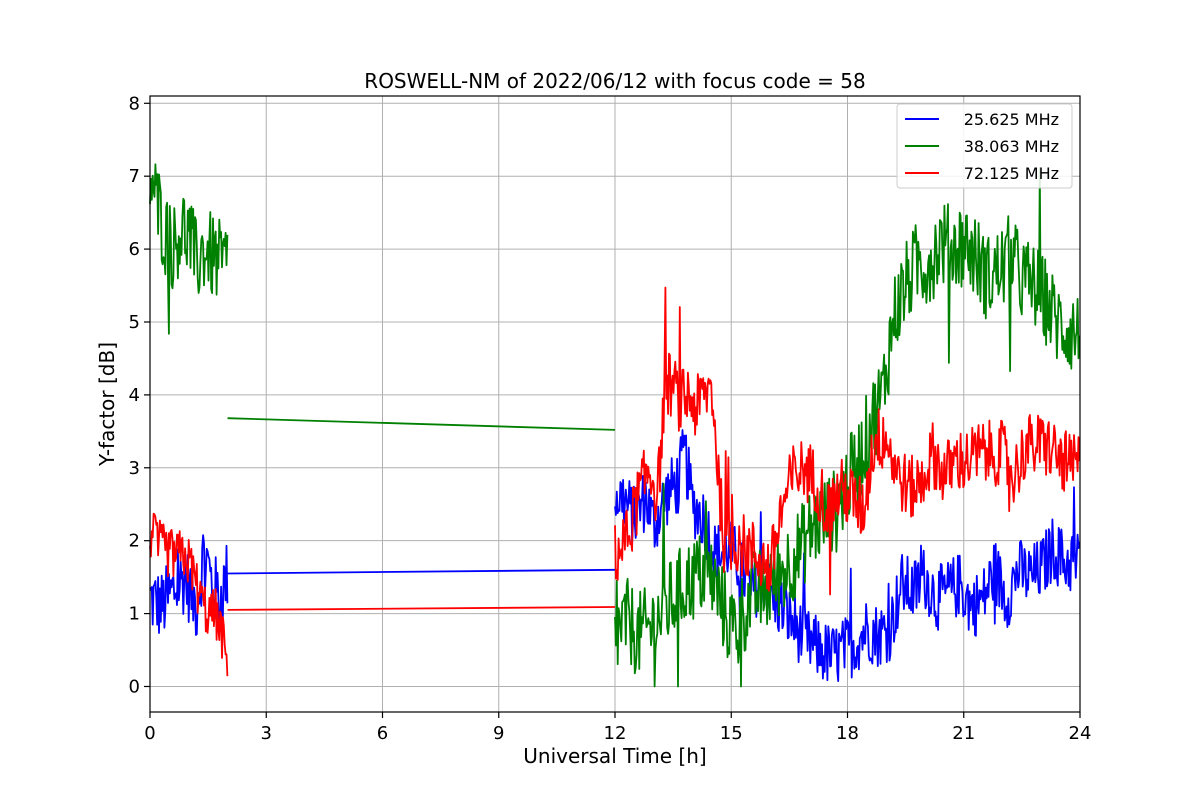  I want to click on x-tick-label: 24, so click(1080, 733).